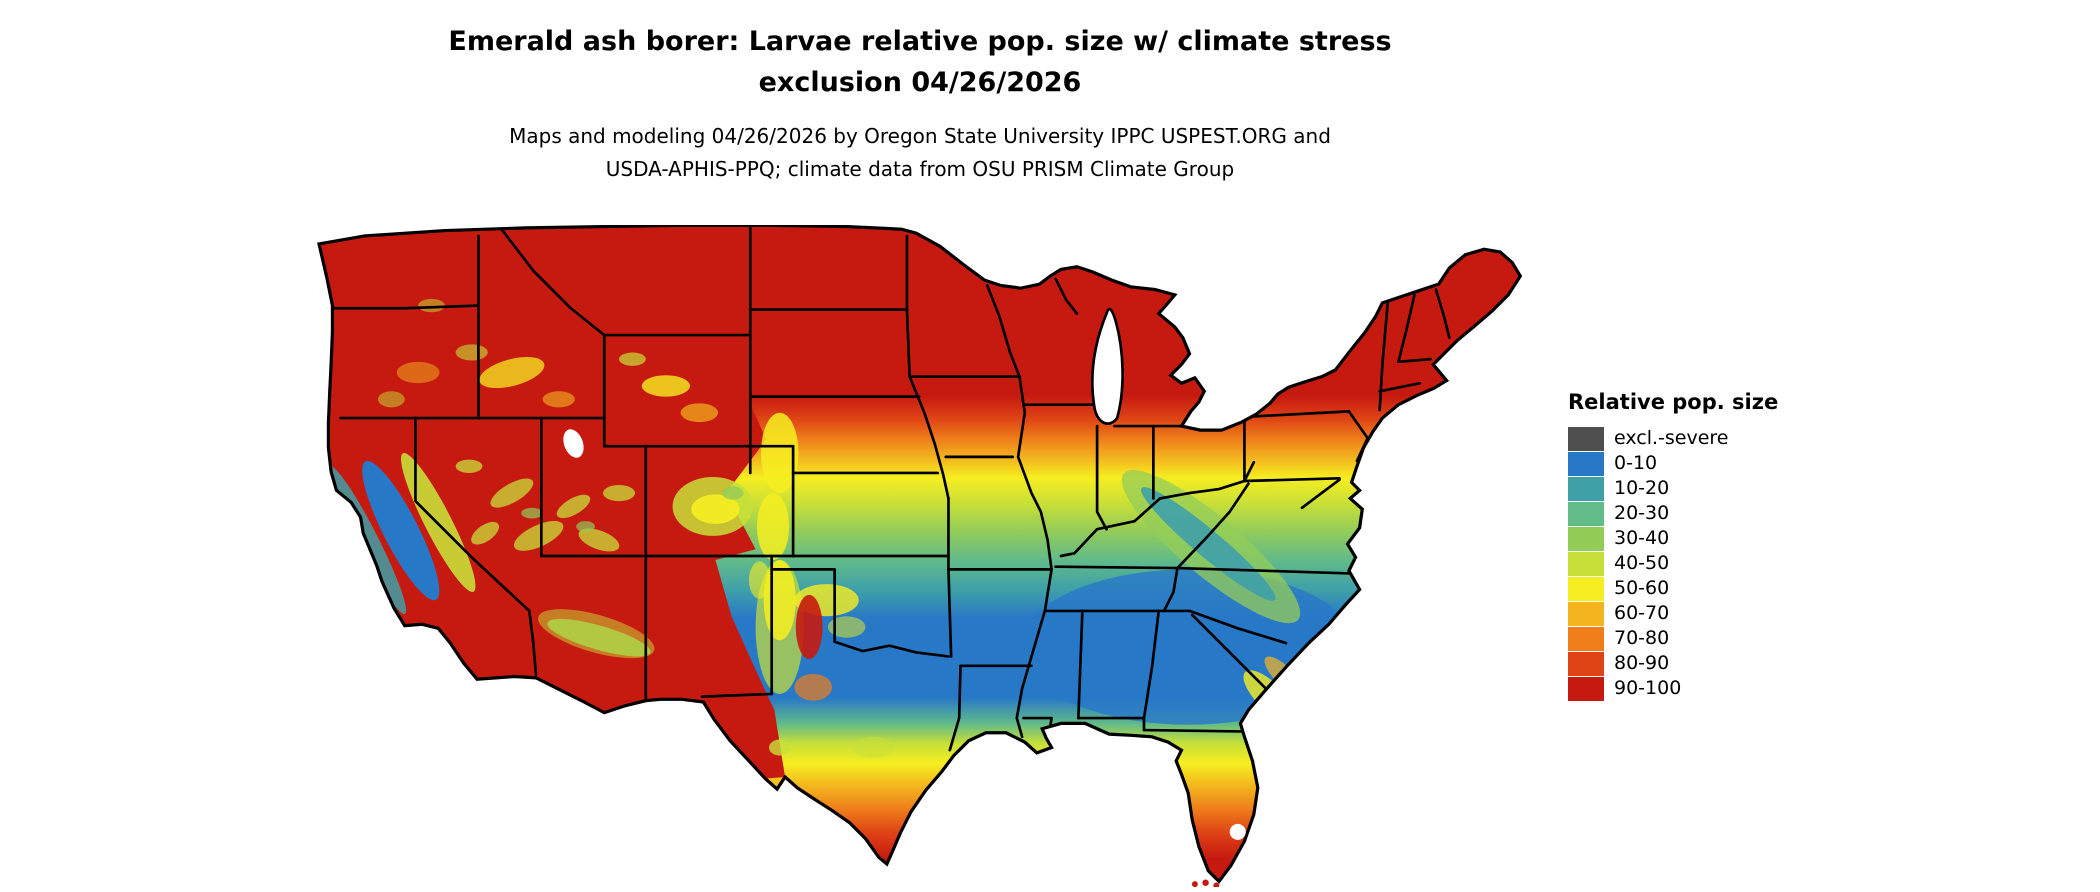 The height and width of the screenshot is (892, 2100). What do you see at coordinates (1673, 588) in the screenshot?
I see `legend-item: 50-60` at bounding box center [1673, 588].